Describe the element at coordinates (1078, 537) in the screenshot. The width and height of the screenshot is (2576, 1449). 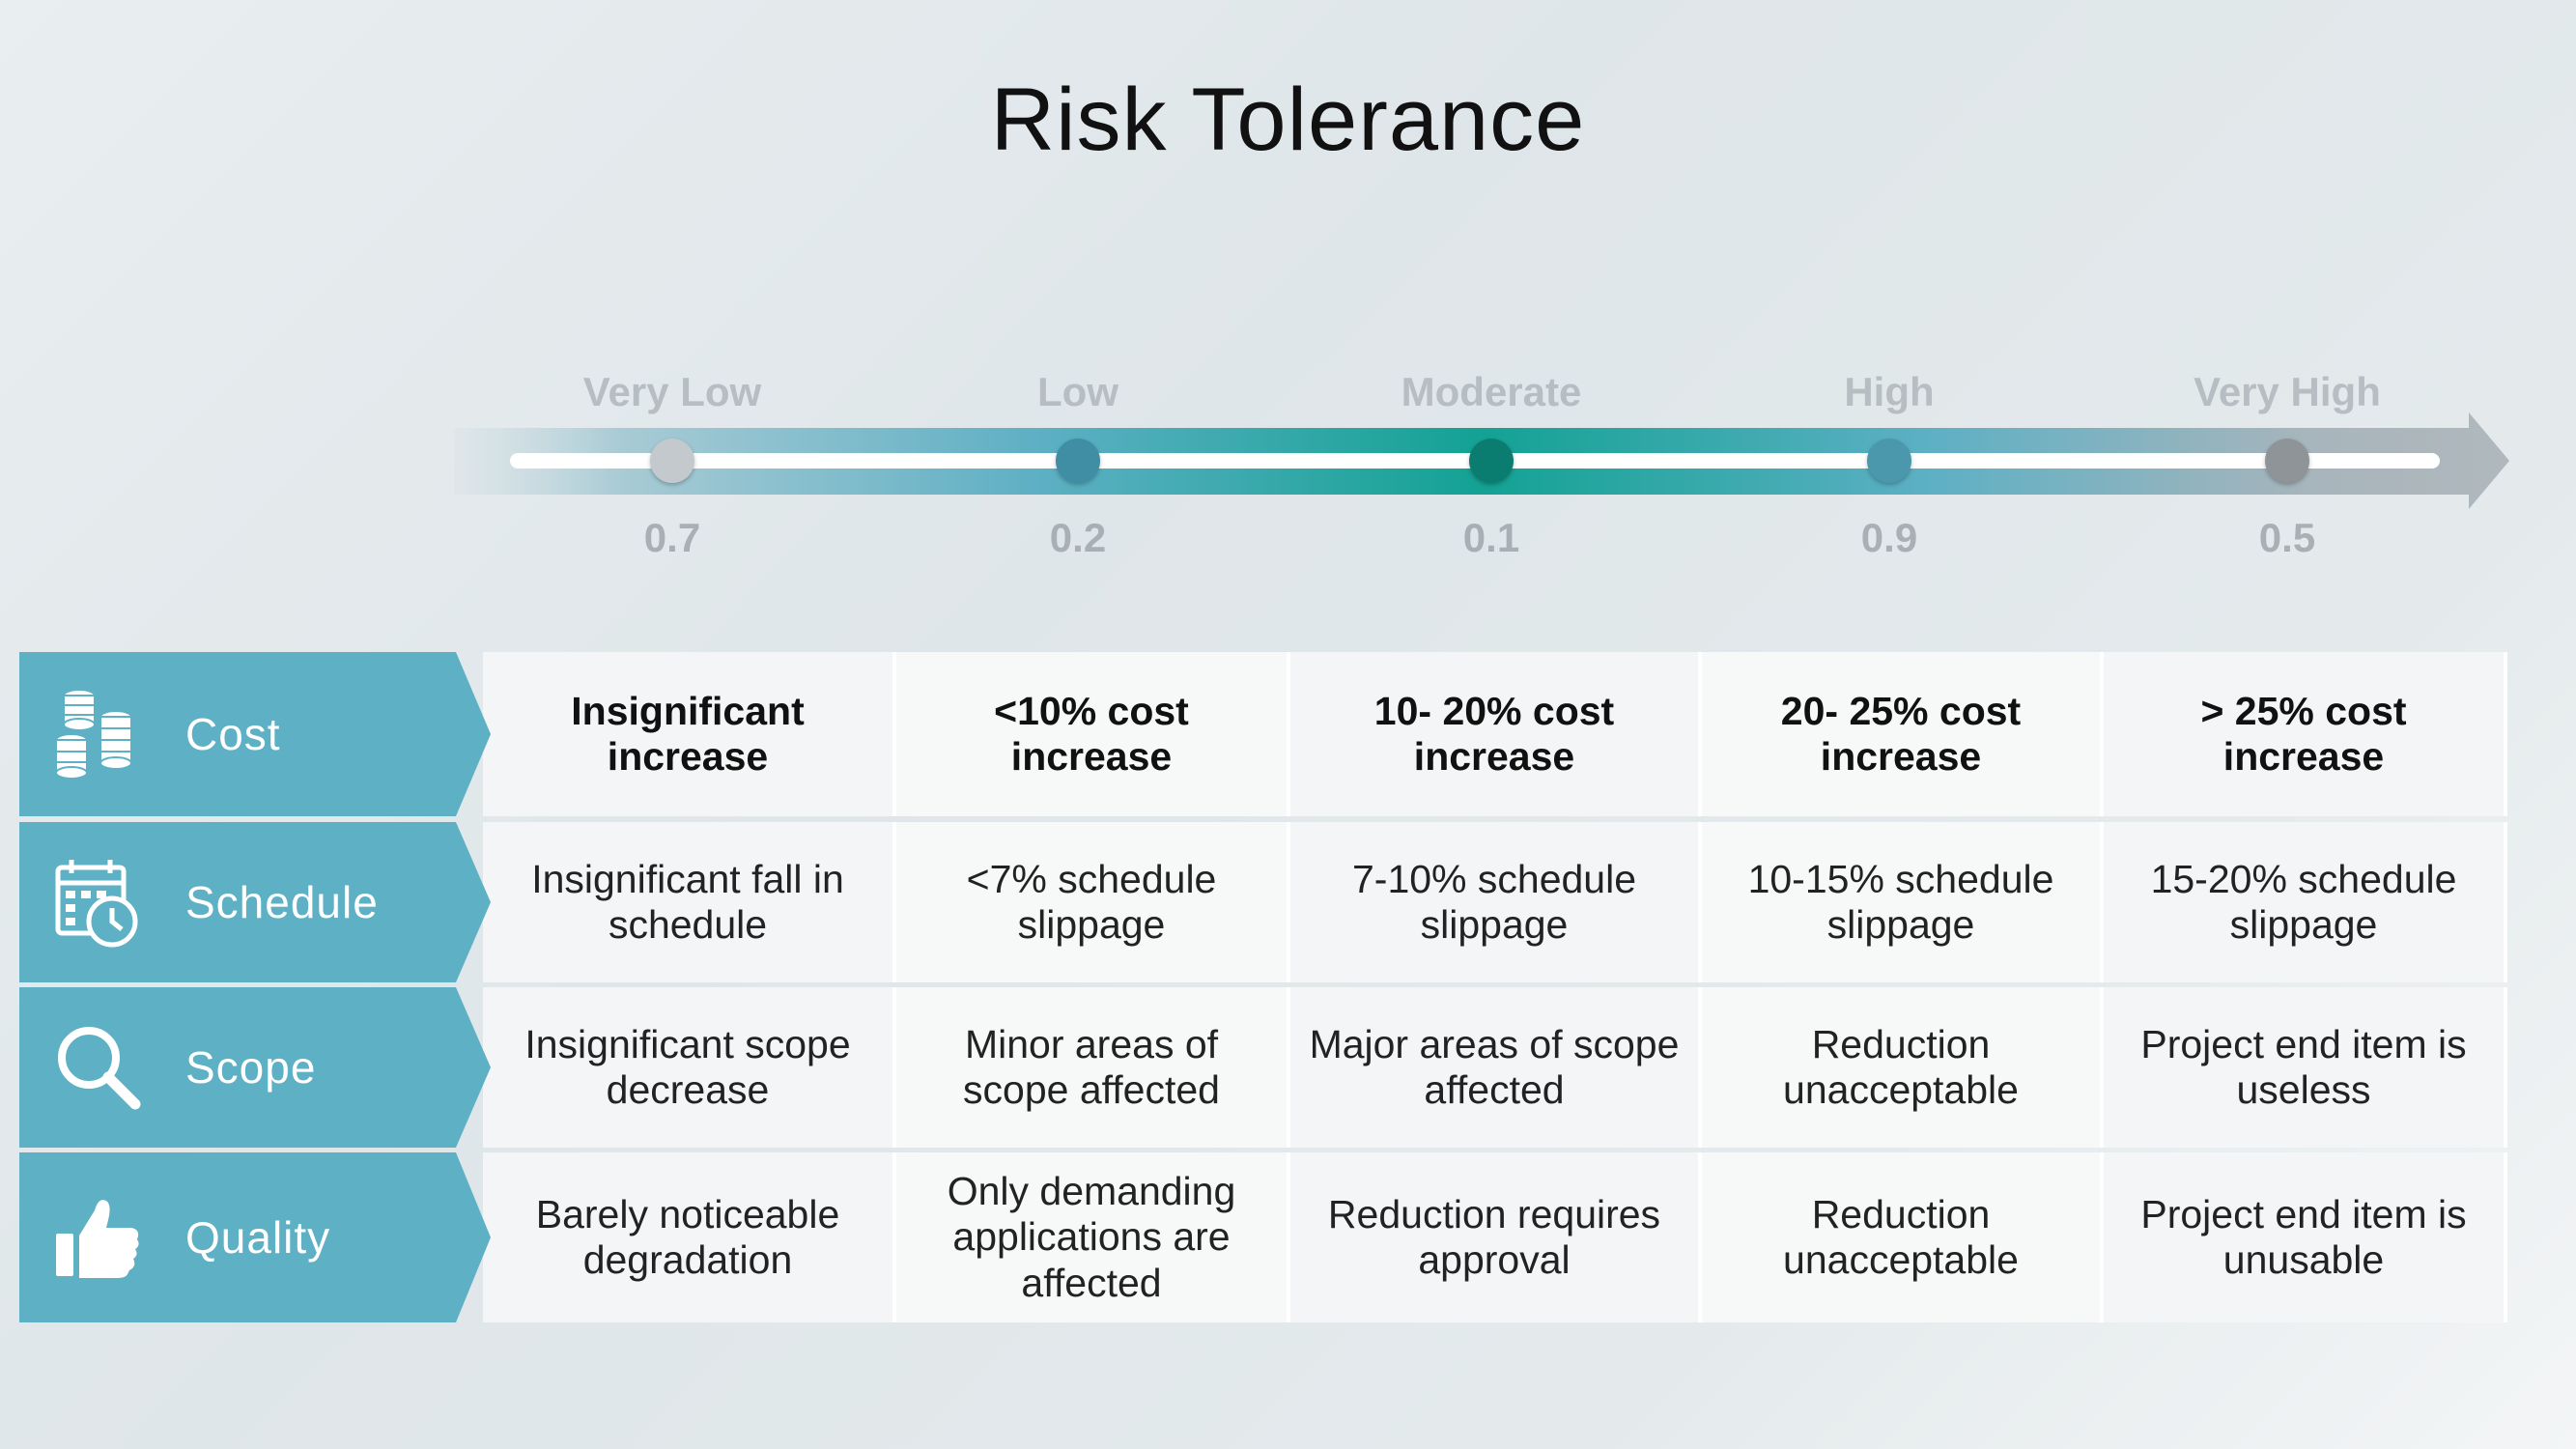
I see `scale-level-value: 0.2` at that location.